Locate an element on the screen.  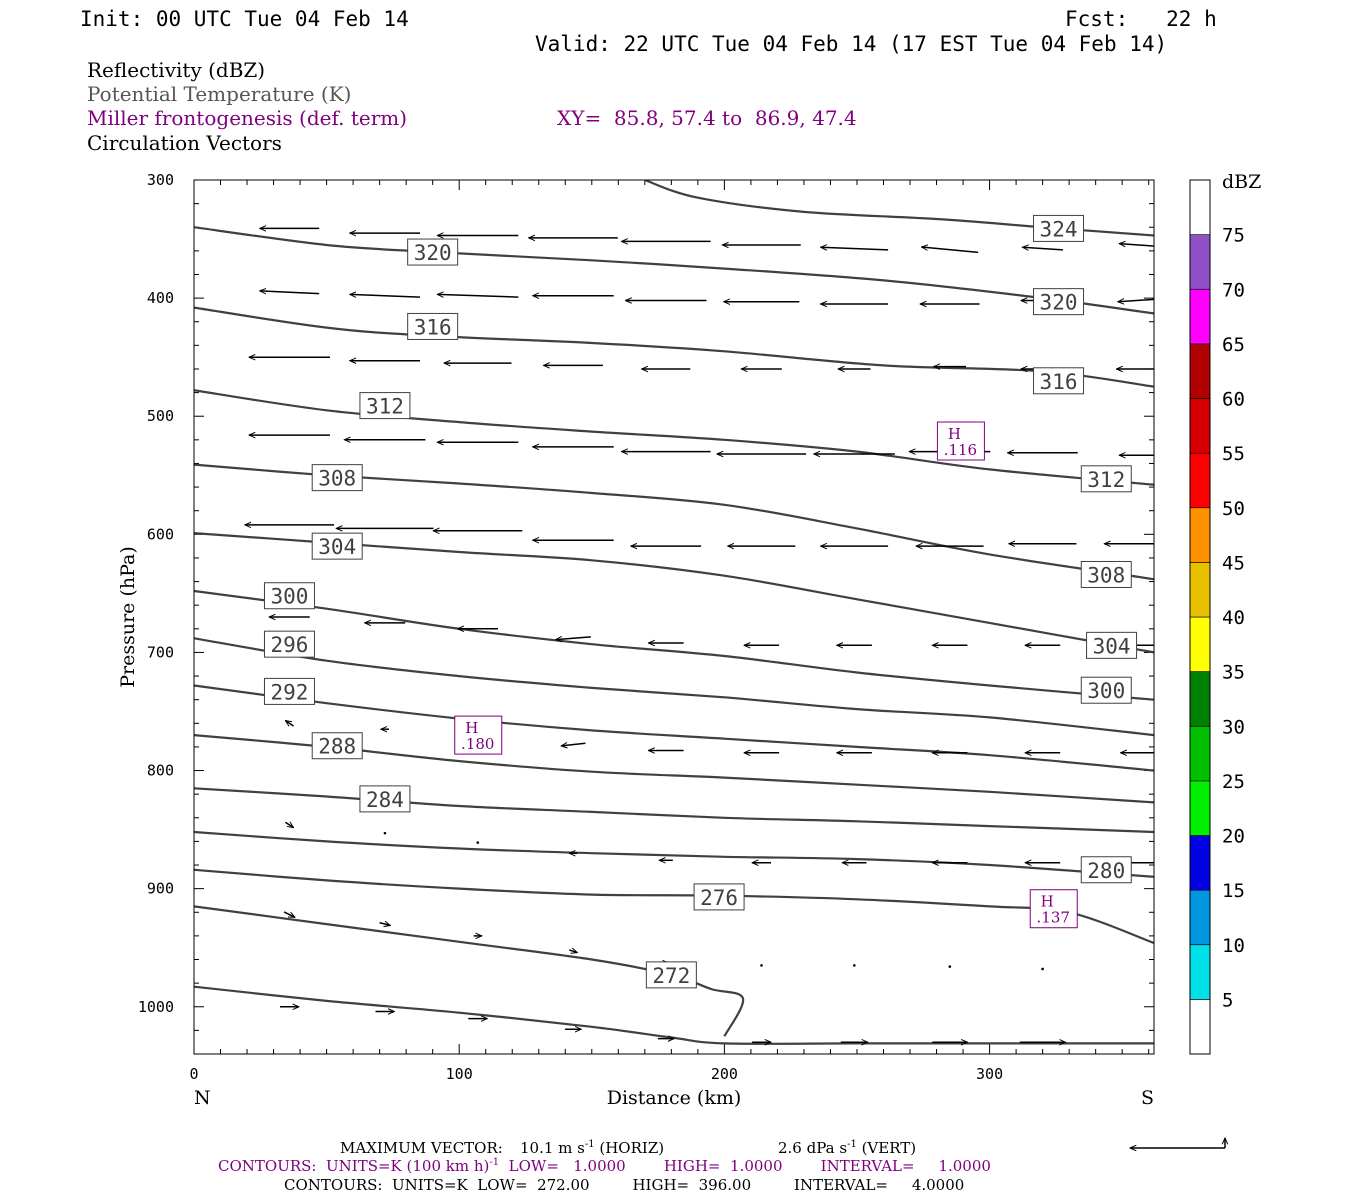
init-time: Init: 00 UTC Tue 04 Feb 14 is located at coordinates (244, 19).